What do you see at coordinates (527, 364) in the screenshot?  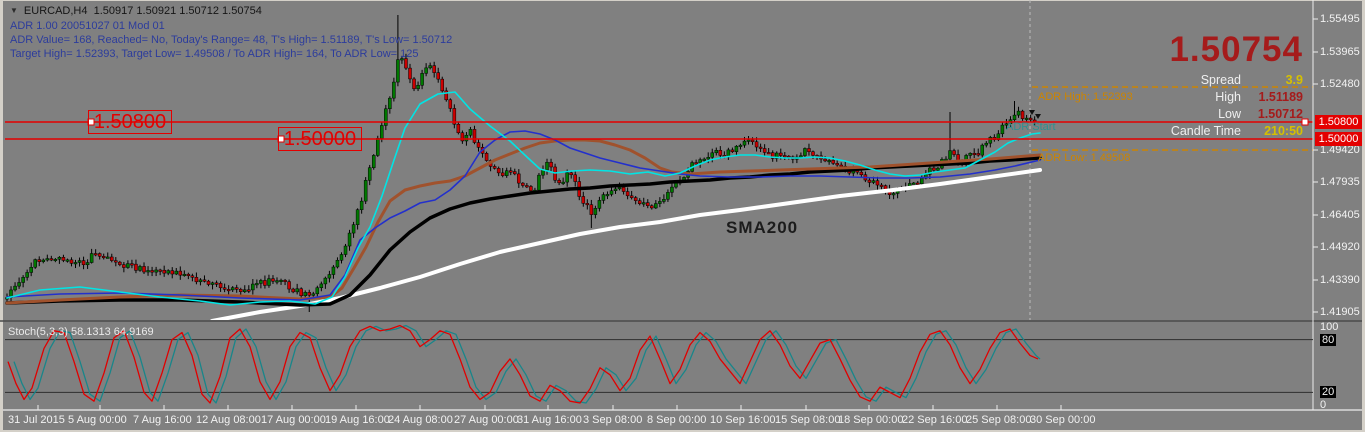 I see `stoch-main-line` at bounding box center [527, 364].